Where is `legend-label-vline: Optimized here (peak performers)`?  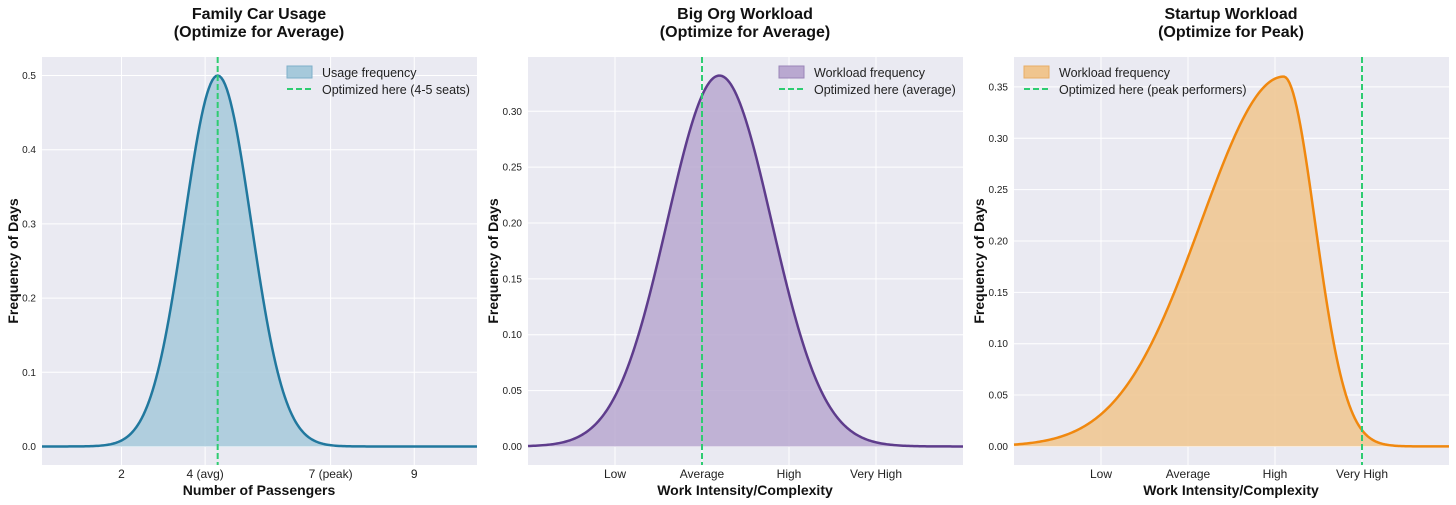 legend-label-vline: Optimized here (peak performers) is located at coordinates (1153, 90).